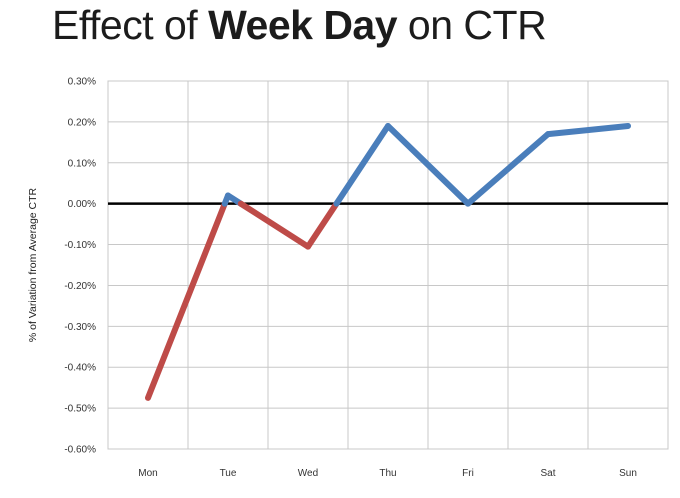  I want to click on y-tick-label: 0.30%, so click(82, 82).